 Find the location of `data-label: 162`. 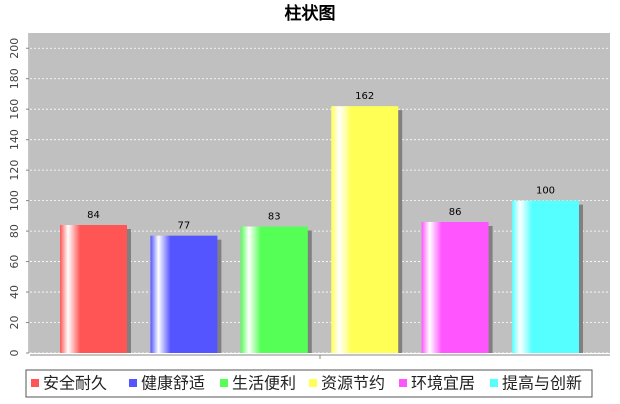

data-label: 162 is located at coordinates (364, 96).